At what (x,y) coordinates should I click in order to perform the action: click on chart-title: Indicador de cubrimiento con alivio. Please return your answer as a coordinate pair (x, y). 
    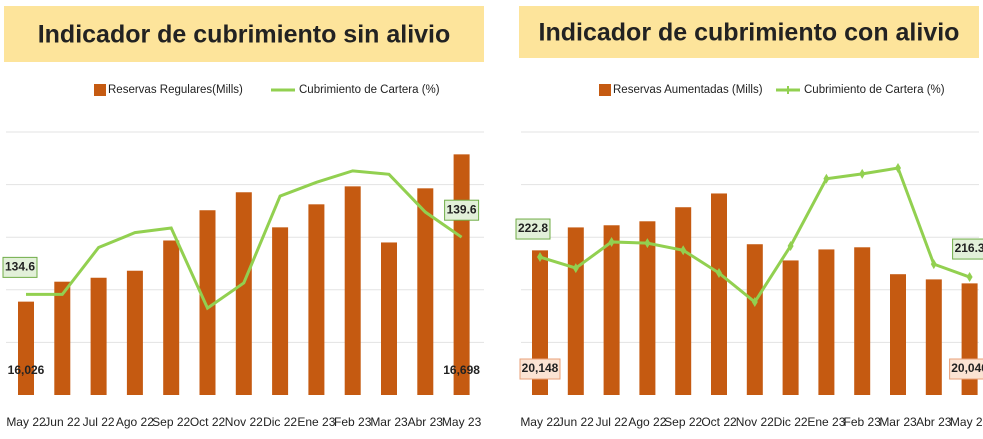
    Looking at the image, I should click on (749, 33).